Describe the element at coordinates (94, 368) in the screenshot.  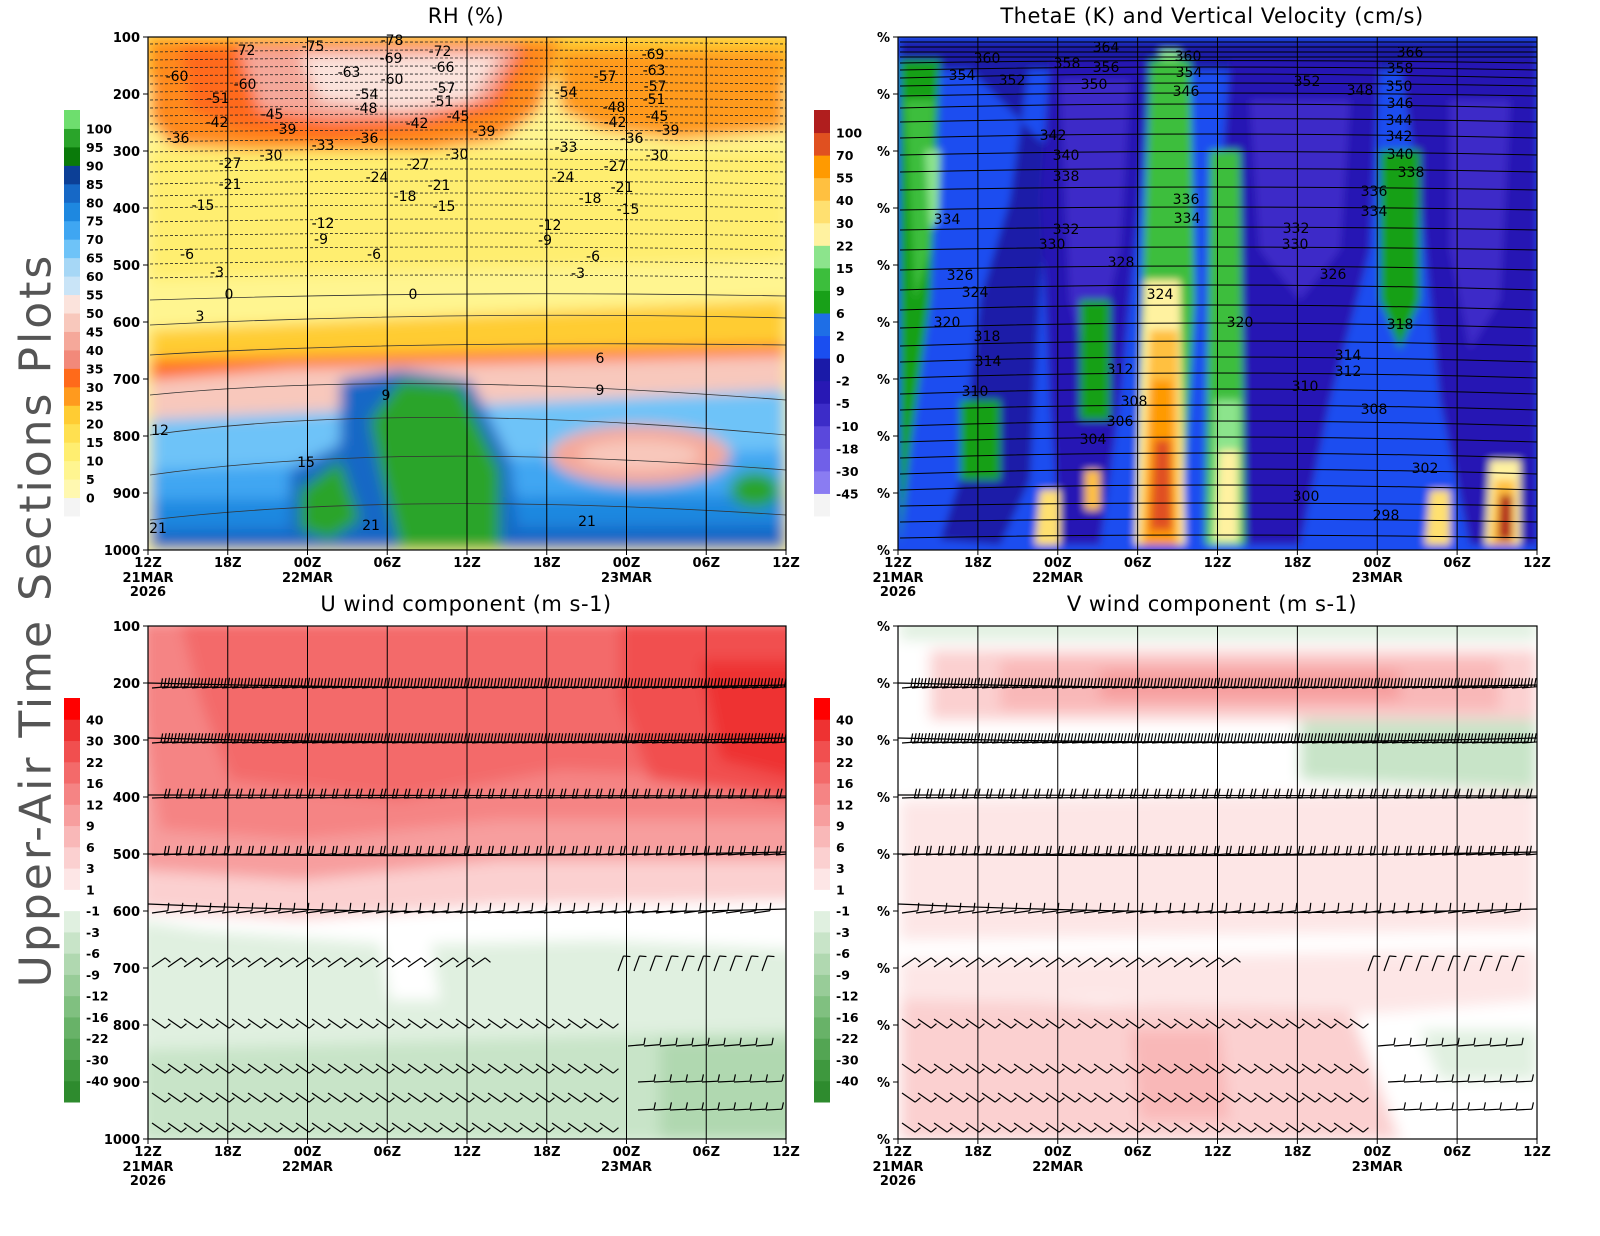
I see `legend-label: 35` at that location.